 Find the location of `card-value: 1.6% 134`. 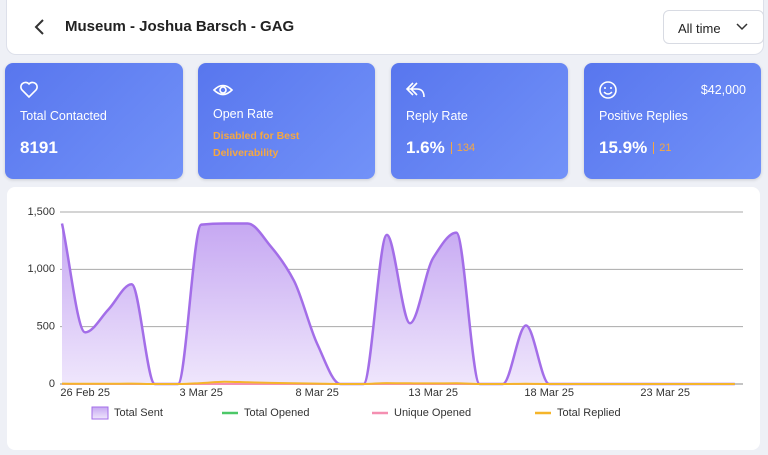

card-value: 1.6% 134 is located at coordinates (440, 148).